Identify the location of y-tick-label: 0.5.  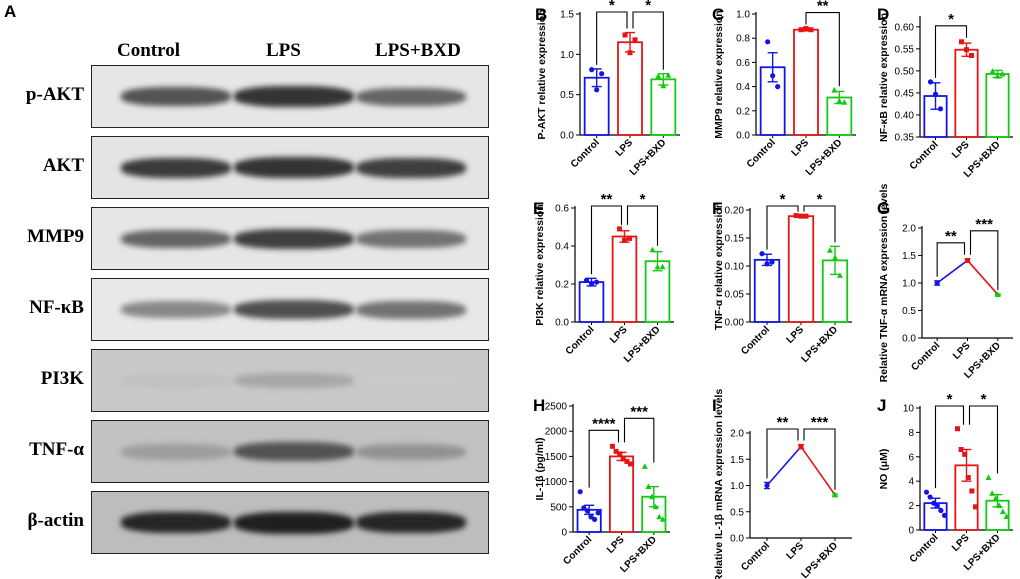
(567, 95).